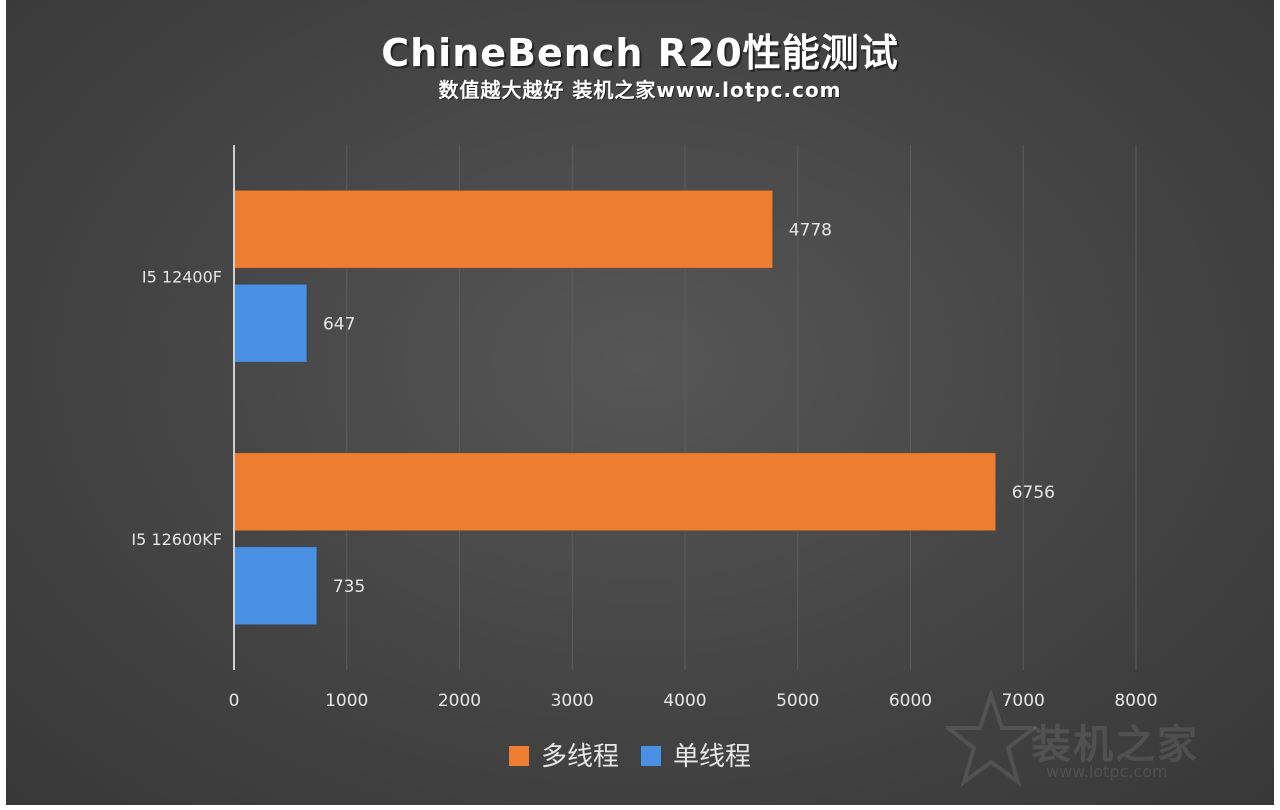  What do you see at coordinates (1115, 745) in the screenshot?
I see `watermark-text: 装机之家` at bounding box center [1115, 745].